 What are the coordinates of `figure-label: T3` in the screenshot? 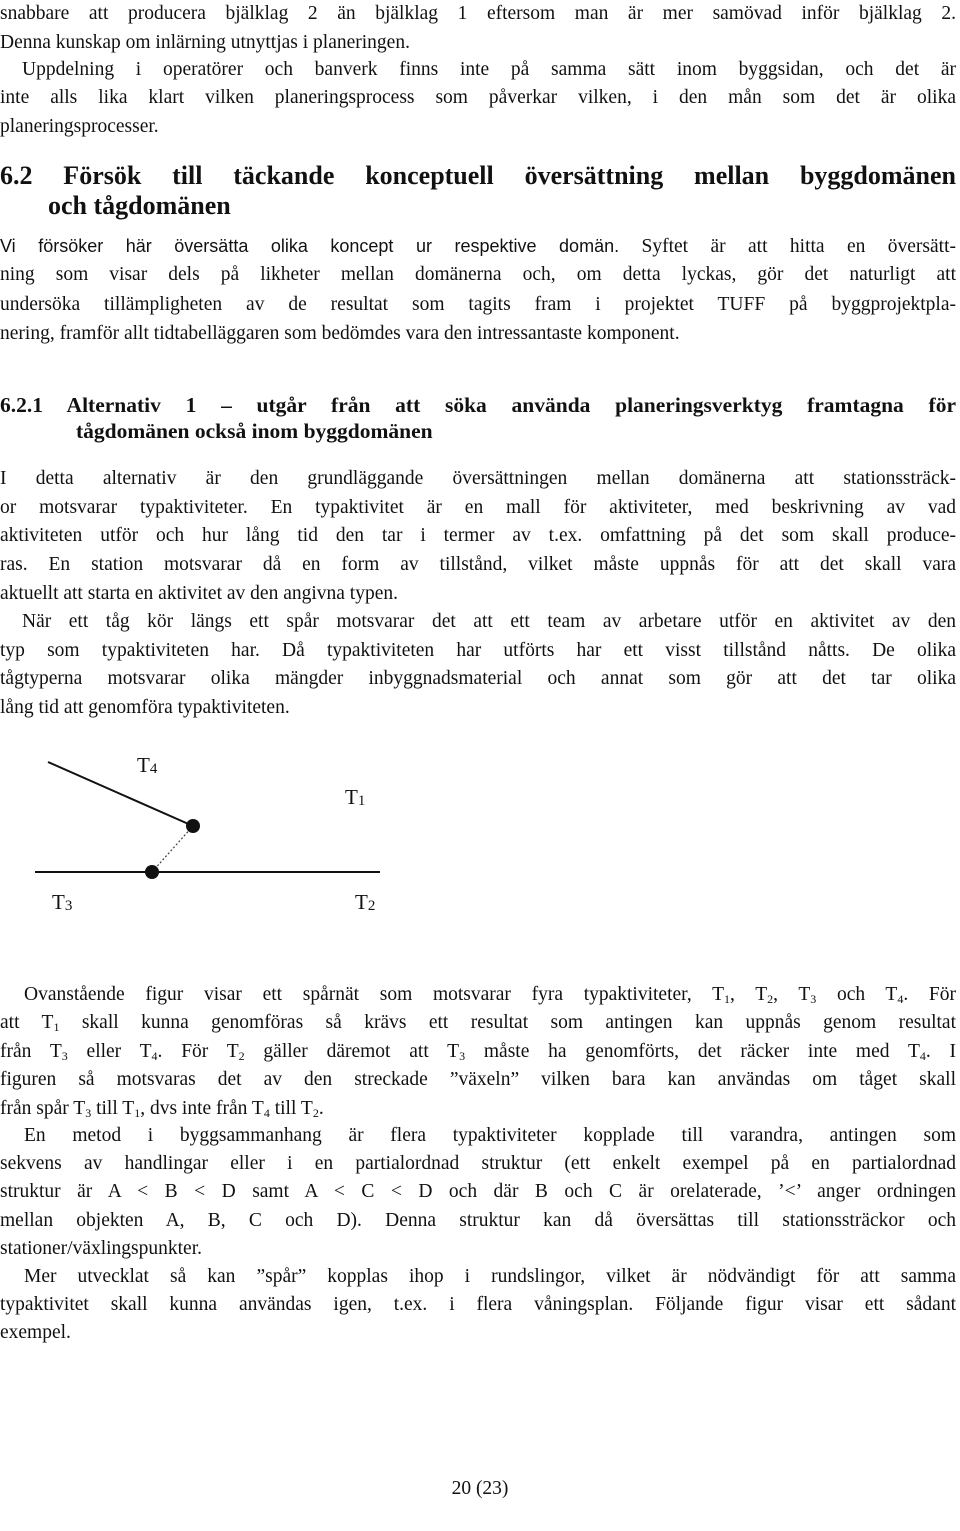 It's located at (62, 904).